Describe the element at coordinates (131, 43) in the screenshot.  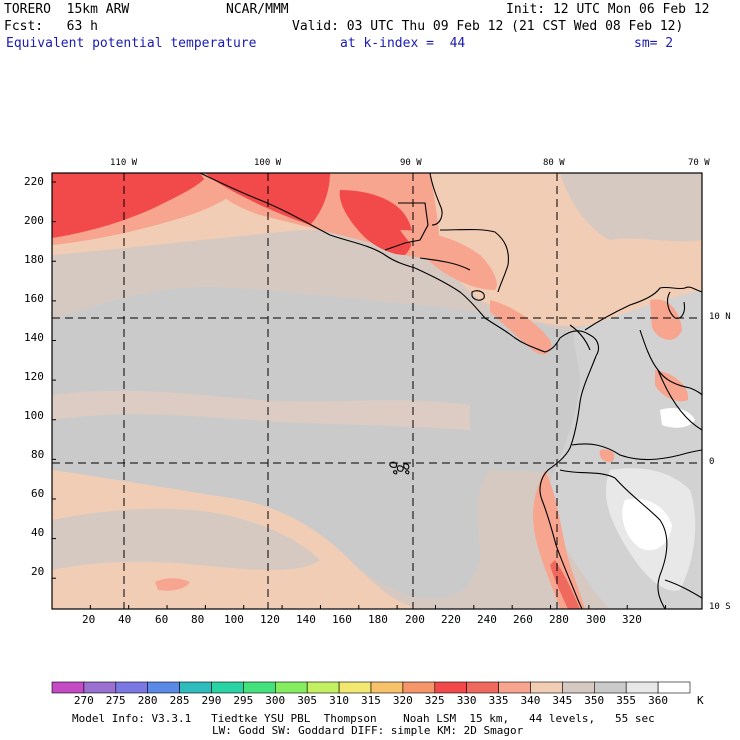
I see `field-name: Equivalent potential temperature` at that location.